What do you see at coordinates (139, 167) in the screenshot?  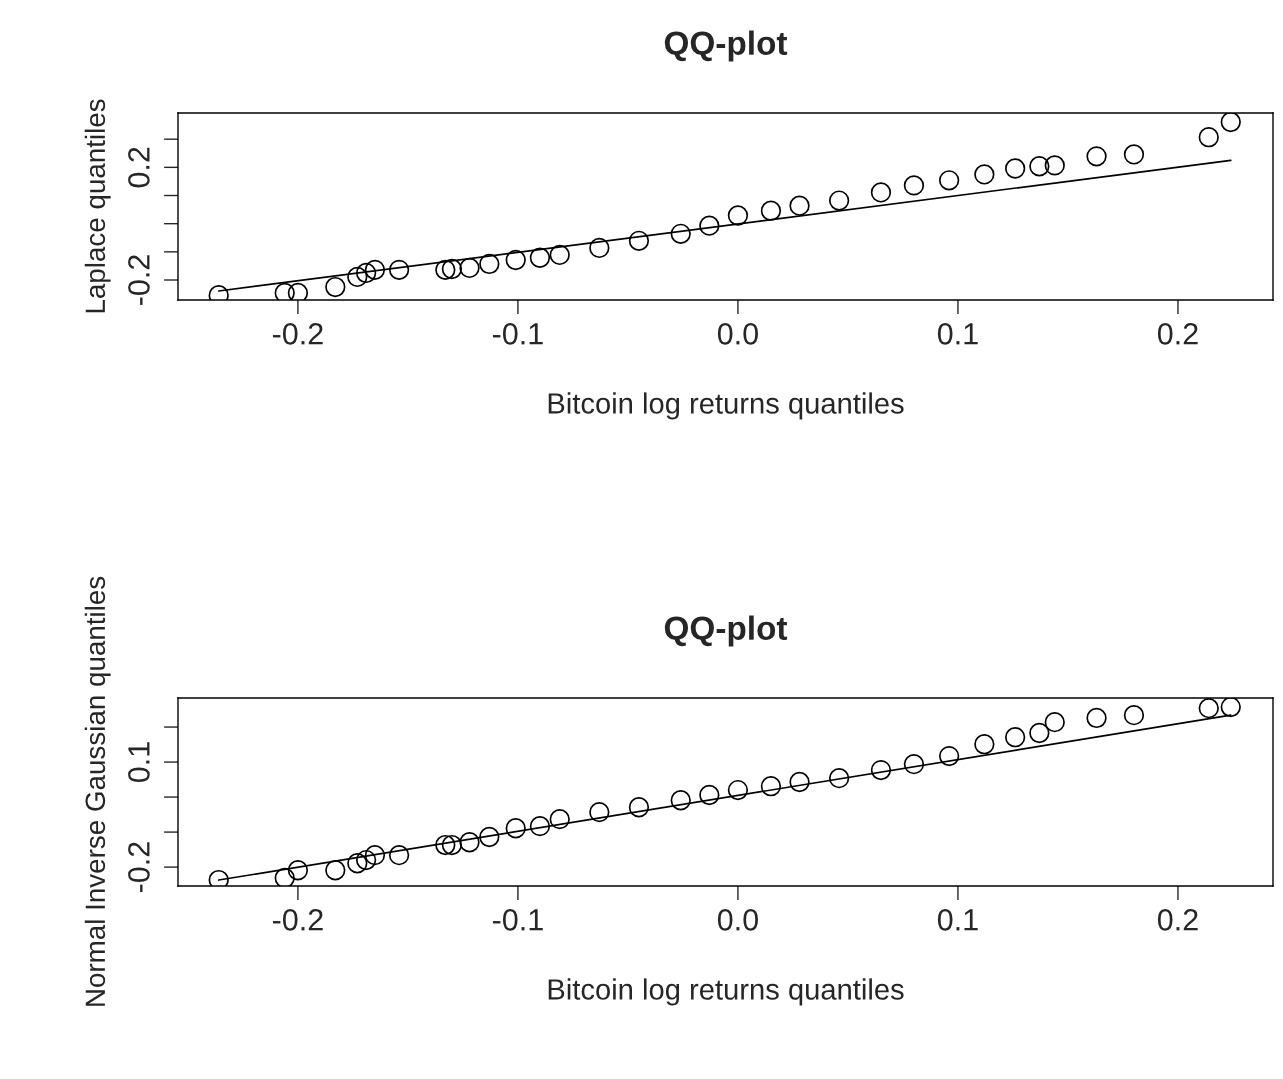 I see `y-tick-label: 0.2` at bounding box center [139, 167].